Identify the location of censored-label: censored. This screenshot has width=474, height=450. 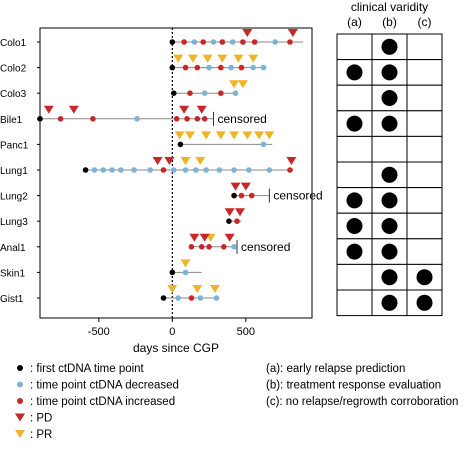
(297, 196).